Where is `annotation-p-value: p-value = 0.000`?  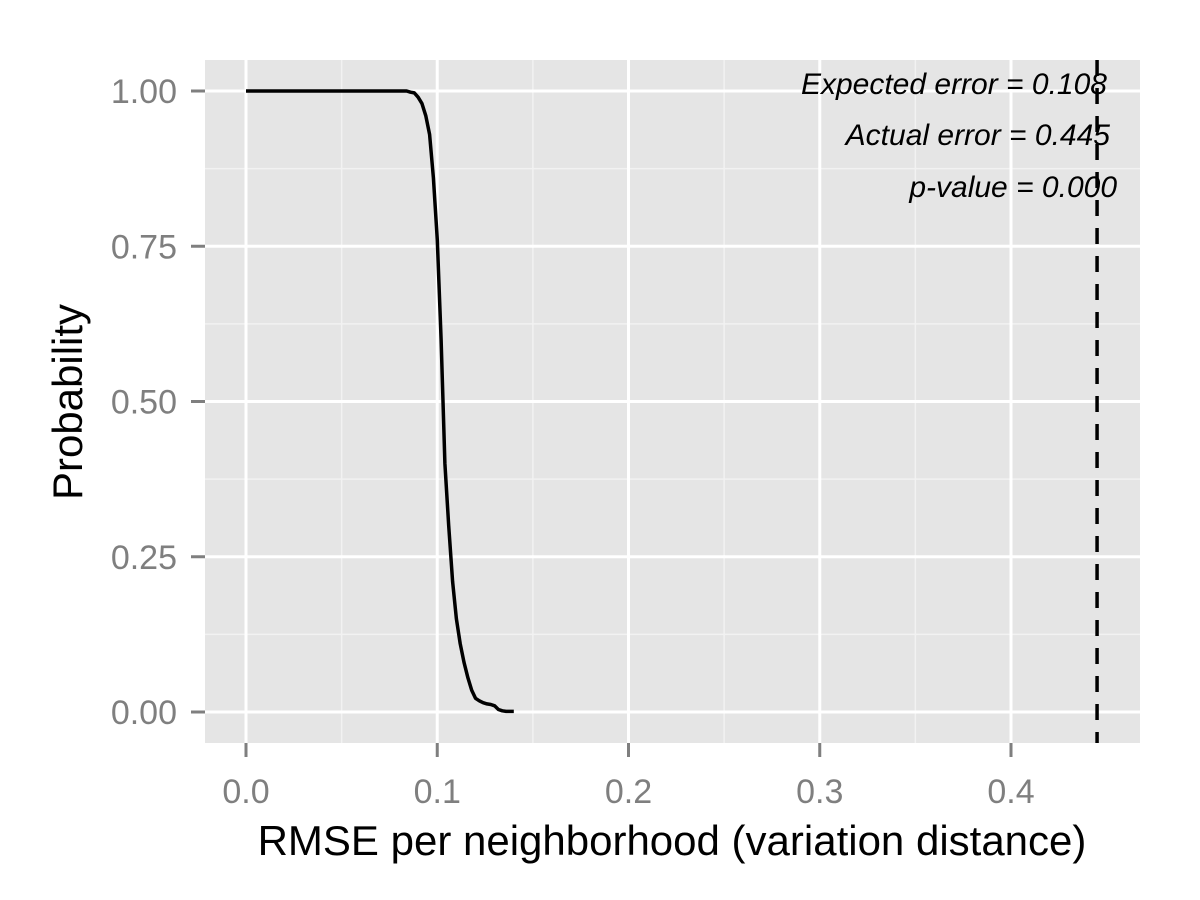
annotation-p-value: p-value = 0.000 is located at coordinates (1012, 187).